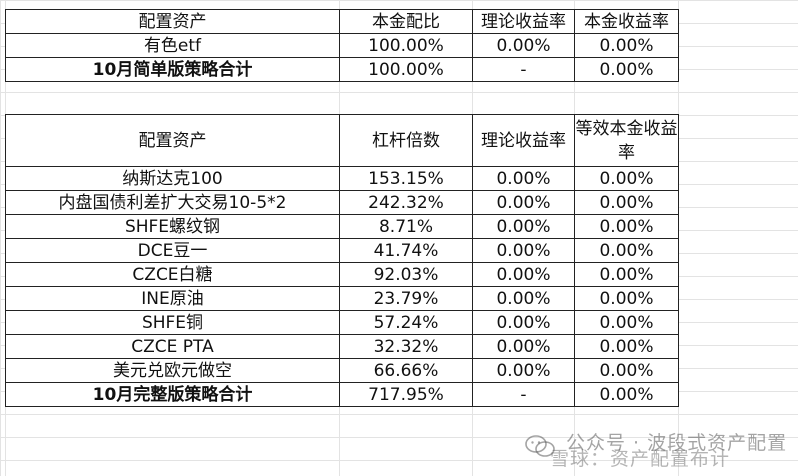 This screenshot has height=476, width=798. I want to click on asset-cell: 纳斯达克100, so click(172, 178).